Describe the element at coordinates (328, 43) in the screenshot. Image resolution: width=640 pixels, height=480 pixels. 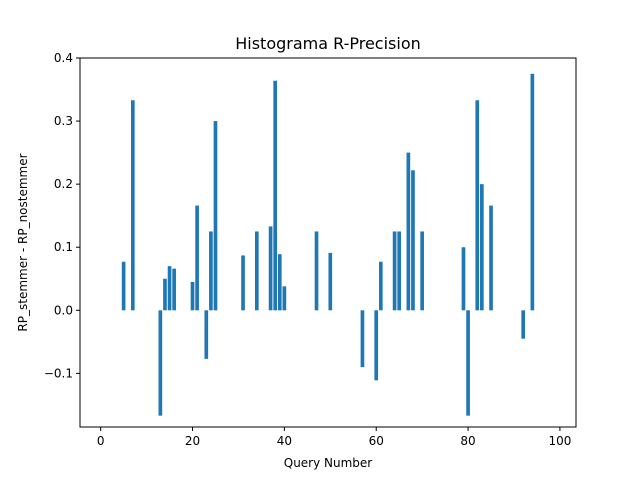
I see `chart-title: Histograma R-Precision` at that location.